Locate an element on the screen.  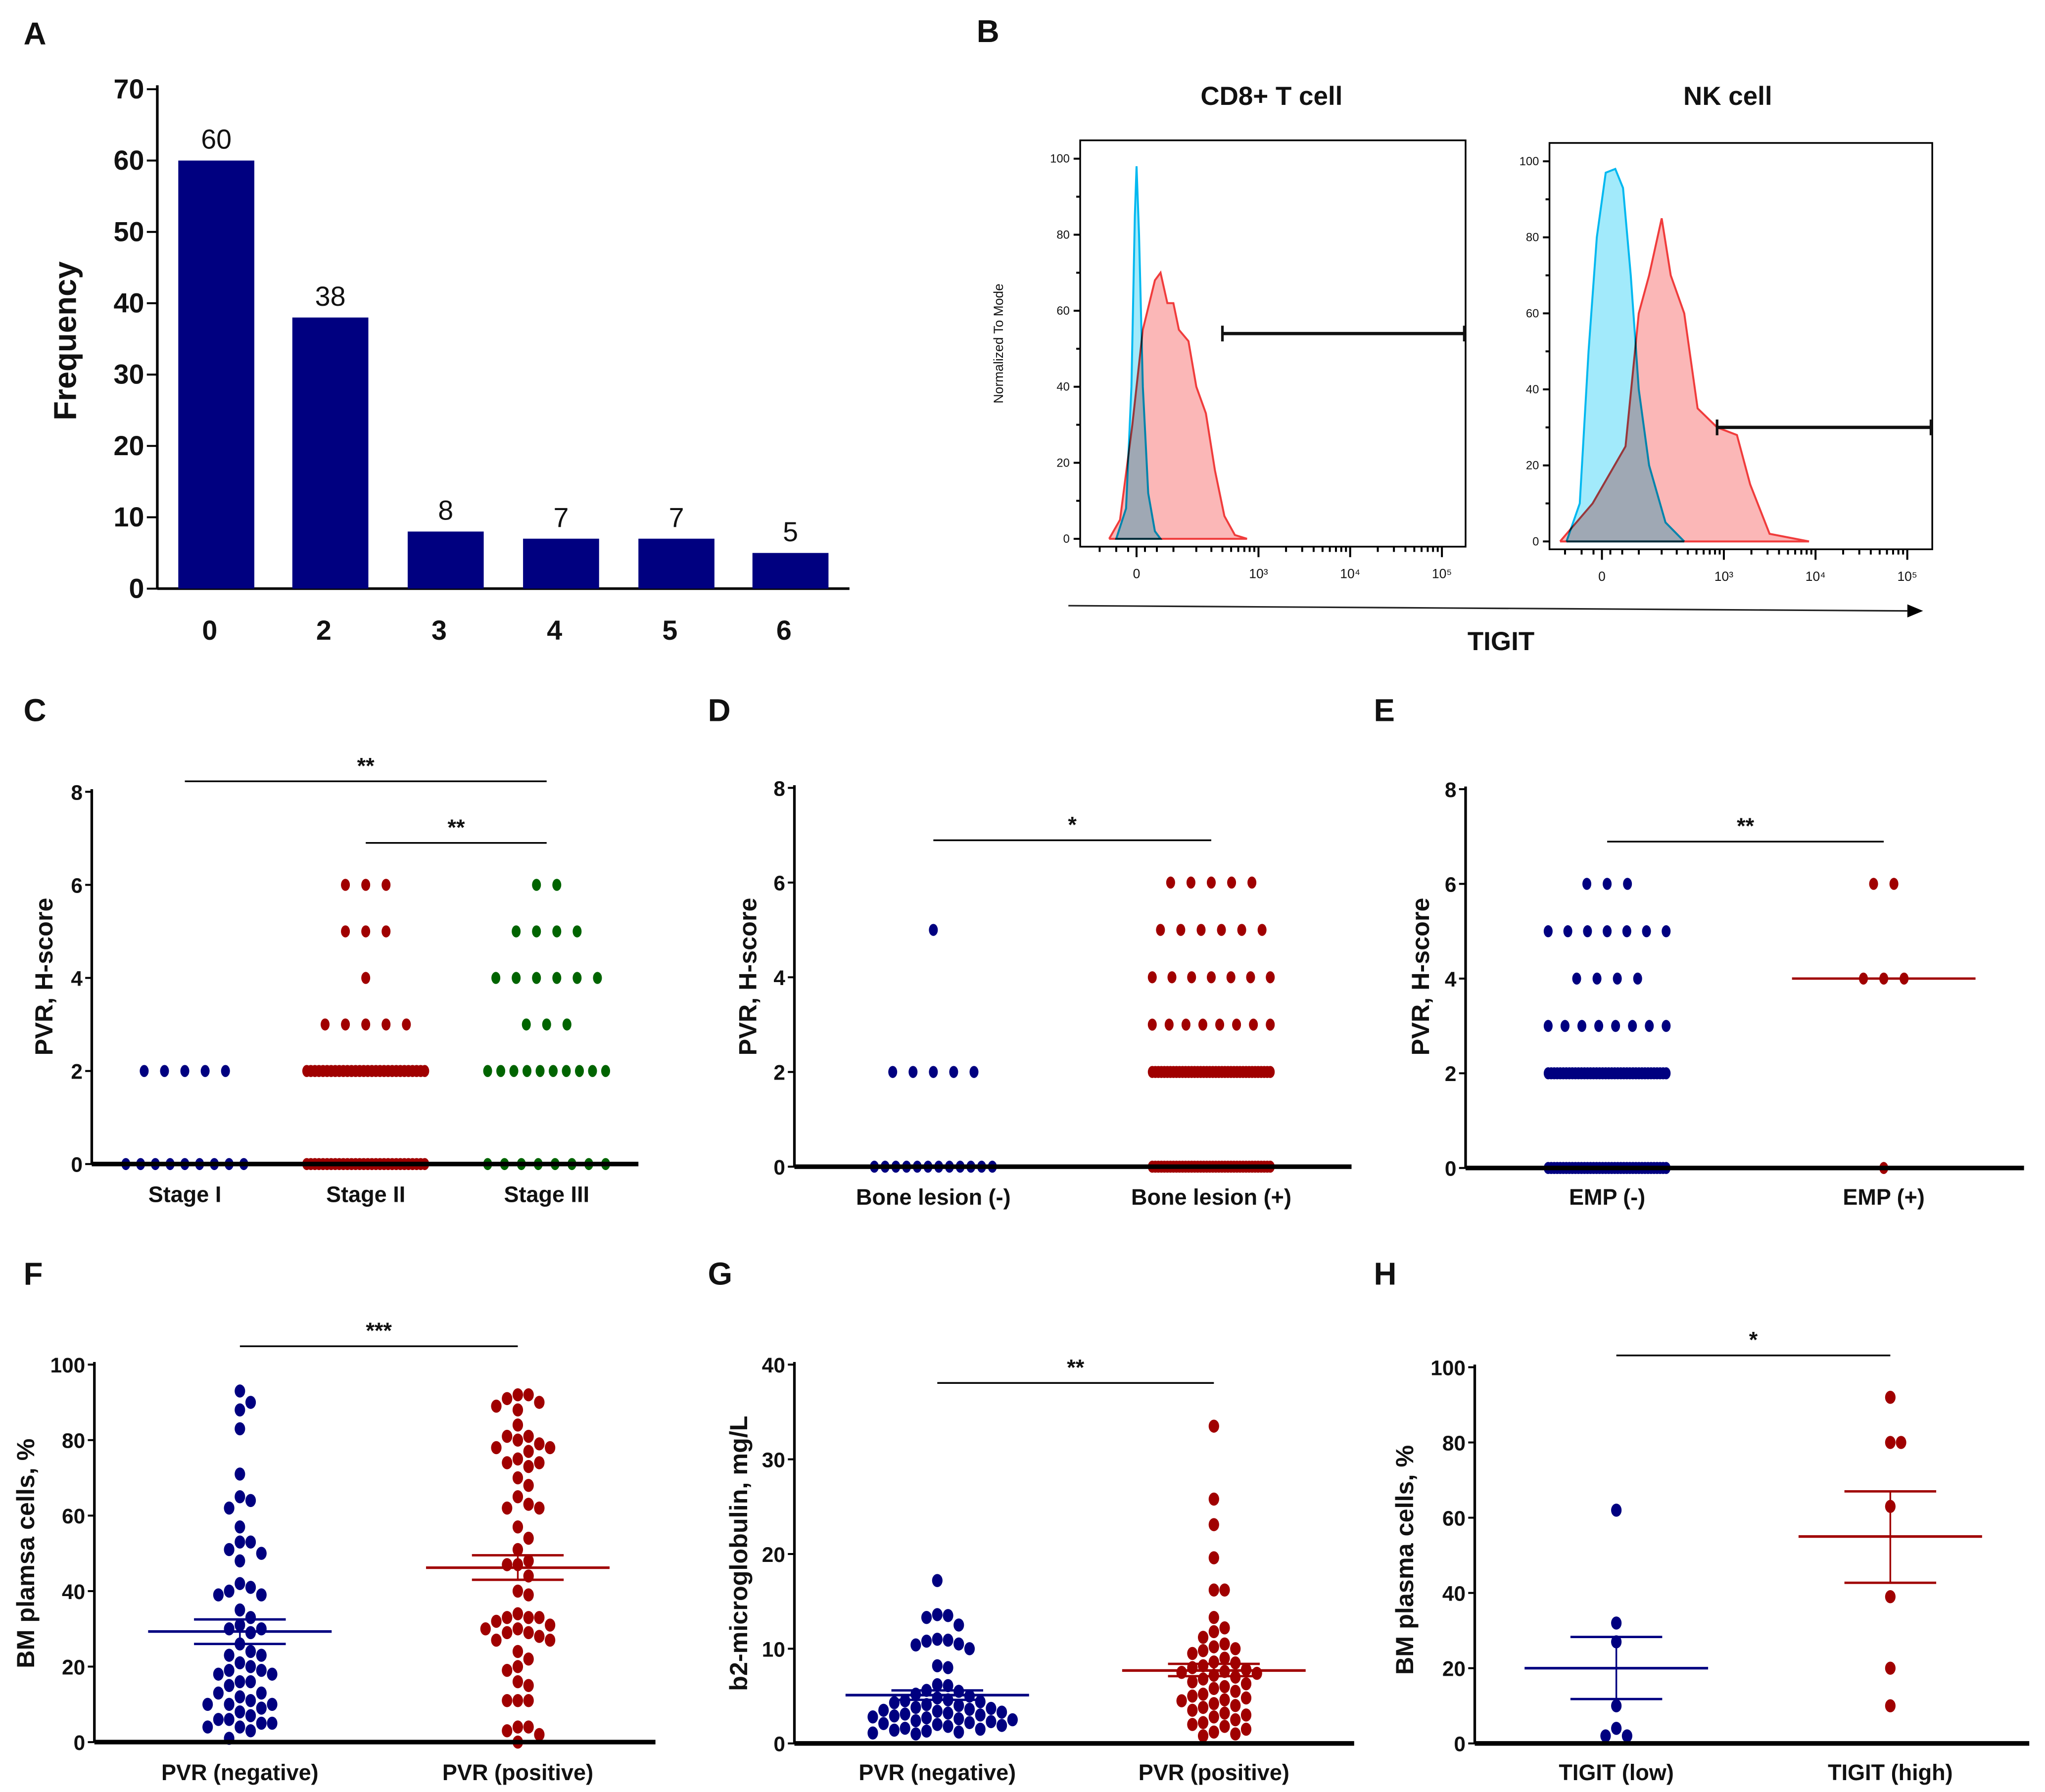
arrow-head-icon is located at coordinates (1915, 611).